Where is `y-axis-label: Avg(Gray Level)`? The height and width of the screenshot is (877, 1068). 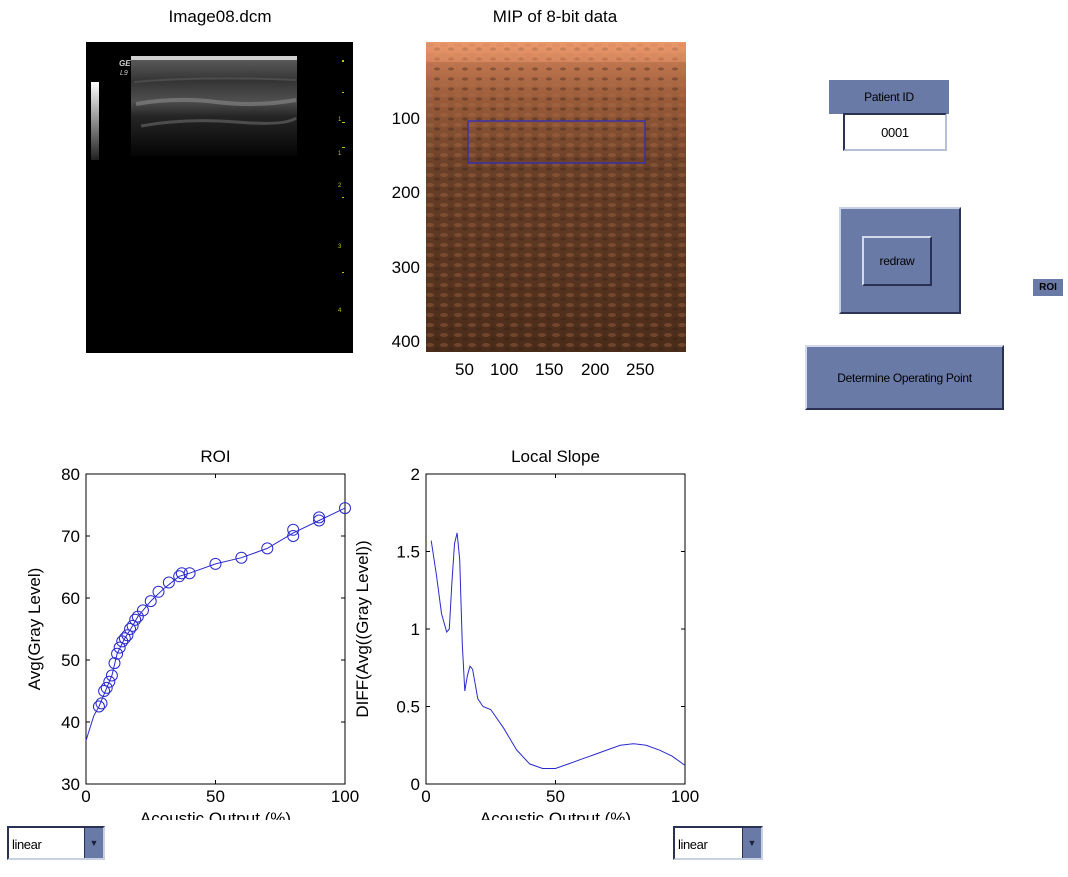
y-axis-label: Avg(Gray Level) is located at coordinates (34, 629).